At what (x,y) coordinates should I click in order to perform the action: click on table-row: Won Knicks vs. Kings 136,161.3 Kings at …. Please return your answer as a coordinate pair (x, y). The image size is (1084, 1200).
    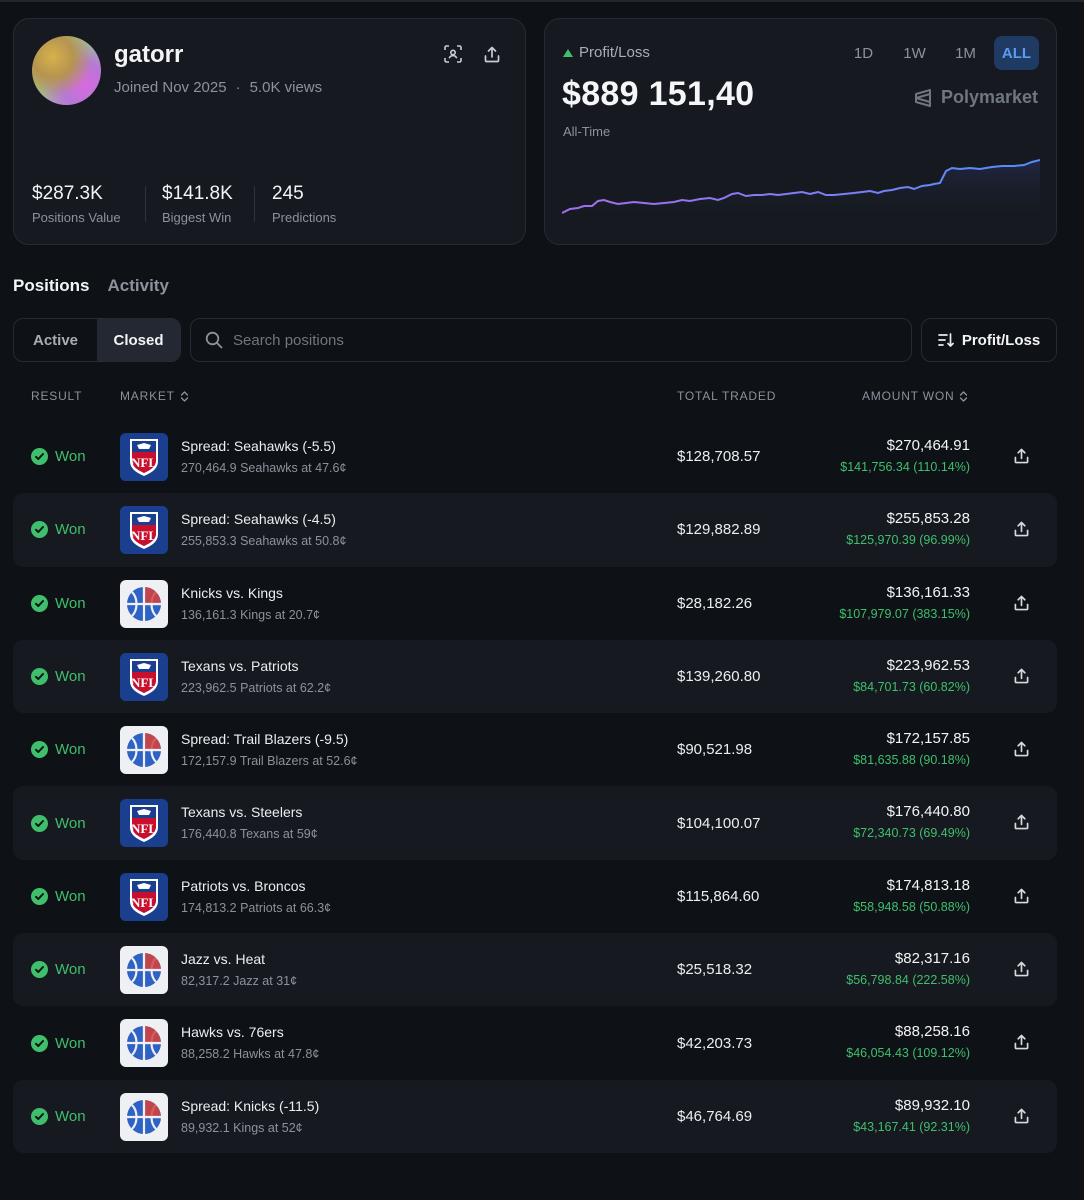
    Looking at the image, I should click on (535, 603).